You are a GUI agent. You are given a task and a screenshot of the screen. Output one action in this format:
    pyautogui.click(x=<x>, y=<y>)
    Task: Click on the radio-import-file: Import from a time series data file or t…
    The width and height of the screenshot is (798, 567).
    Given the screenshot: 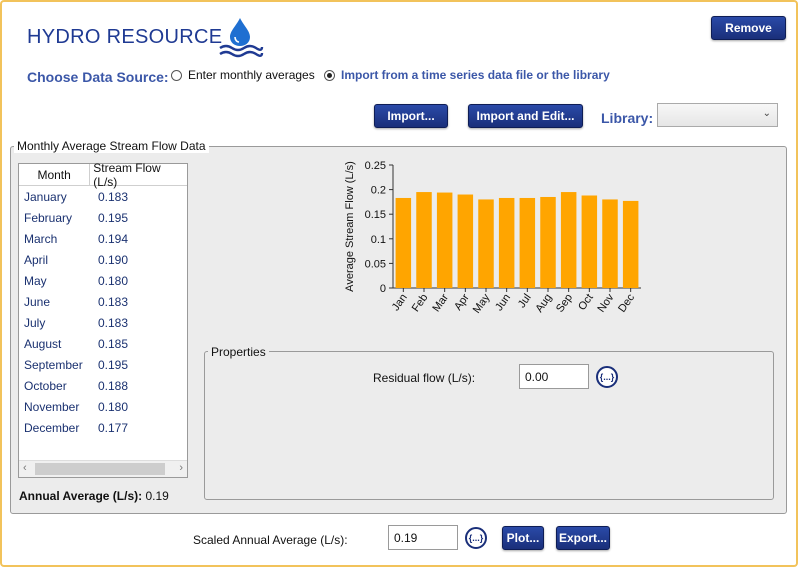 What is the action you would take?
    pyautogui.click(x=467, y=75)
    